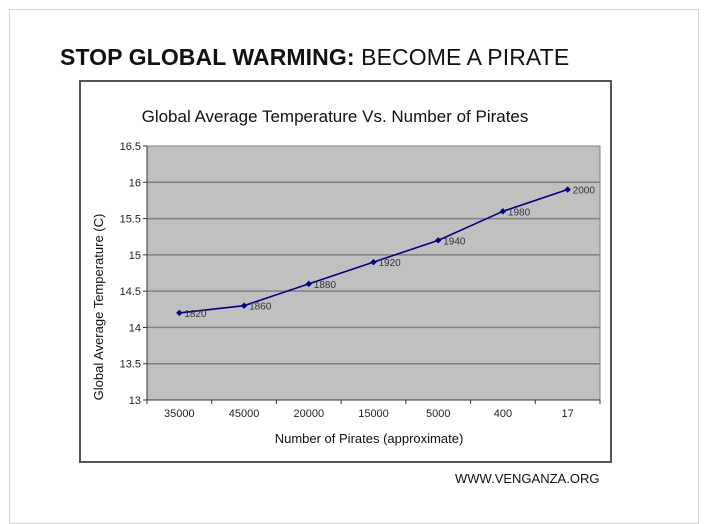 This screenshot has width=704, height=524. Describe the element at coordinates (130, 365) in the screenshot. I see `y-tick-label: 13.5` at that location.